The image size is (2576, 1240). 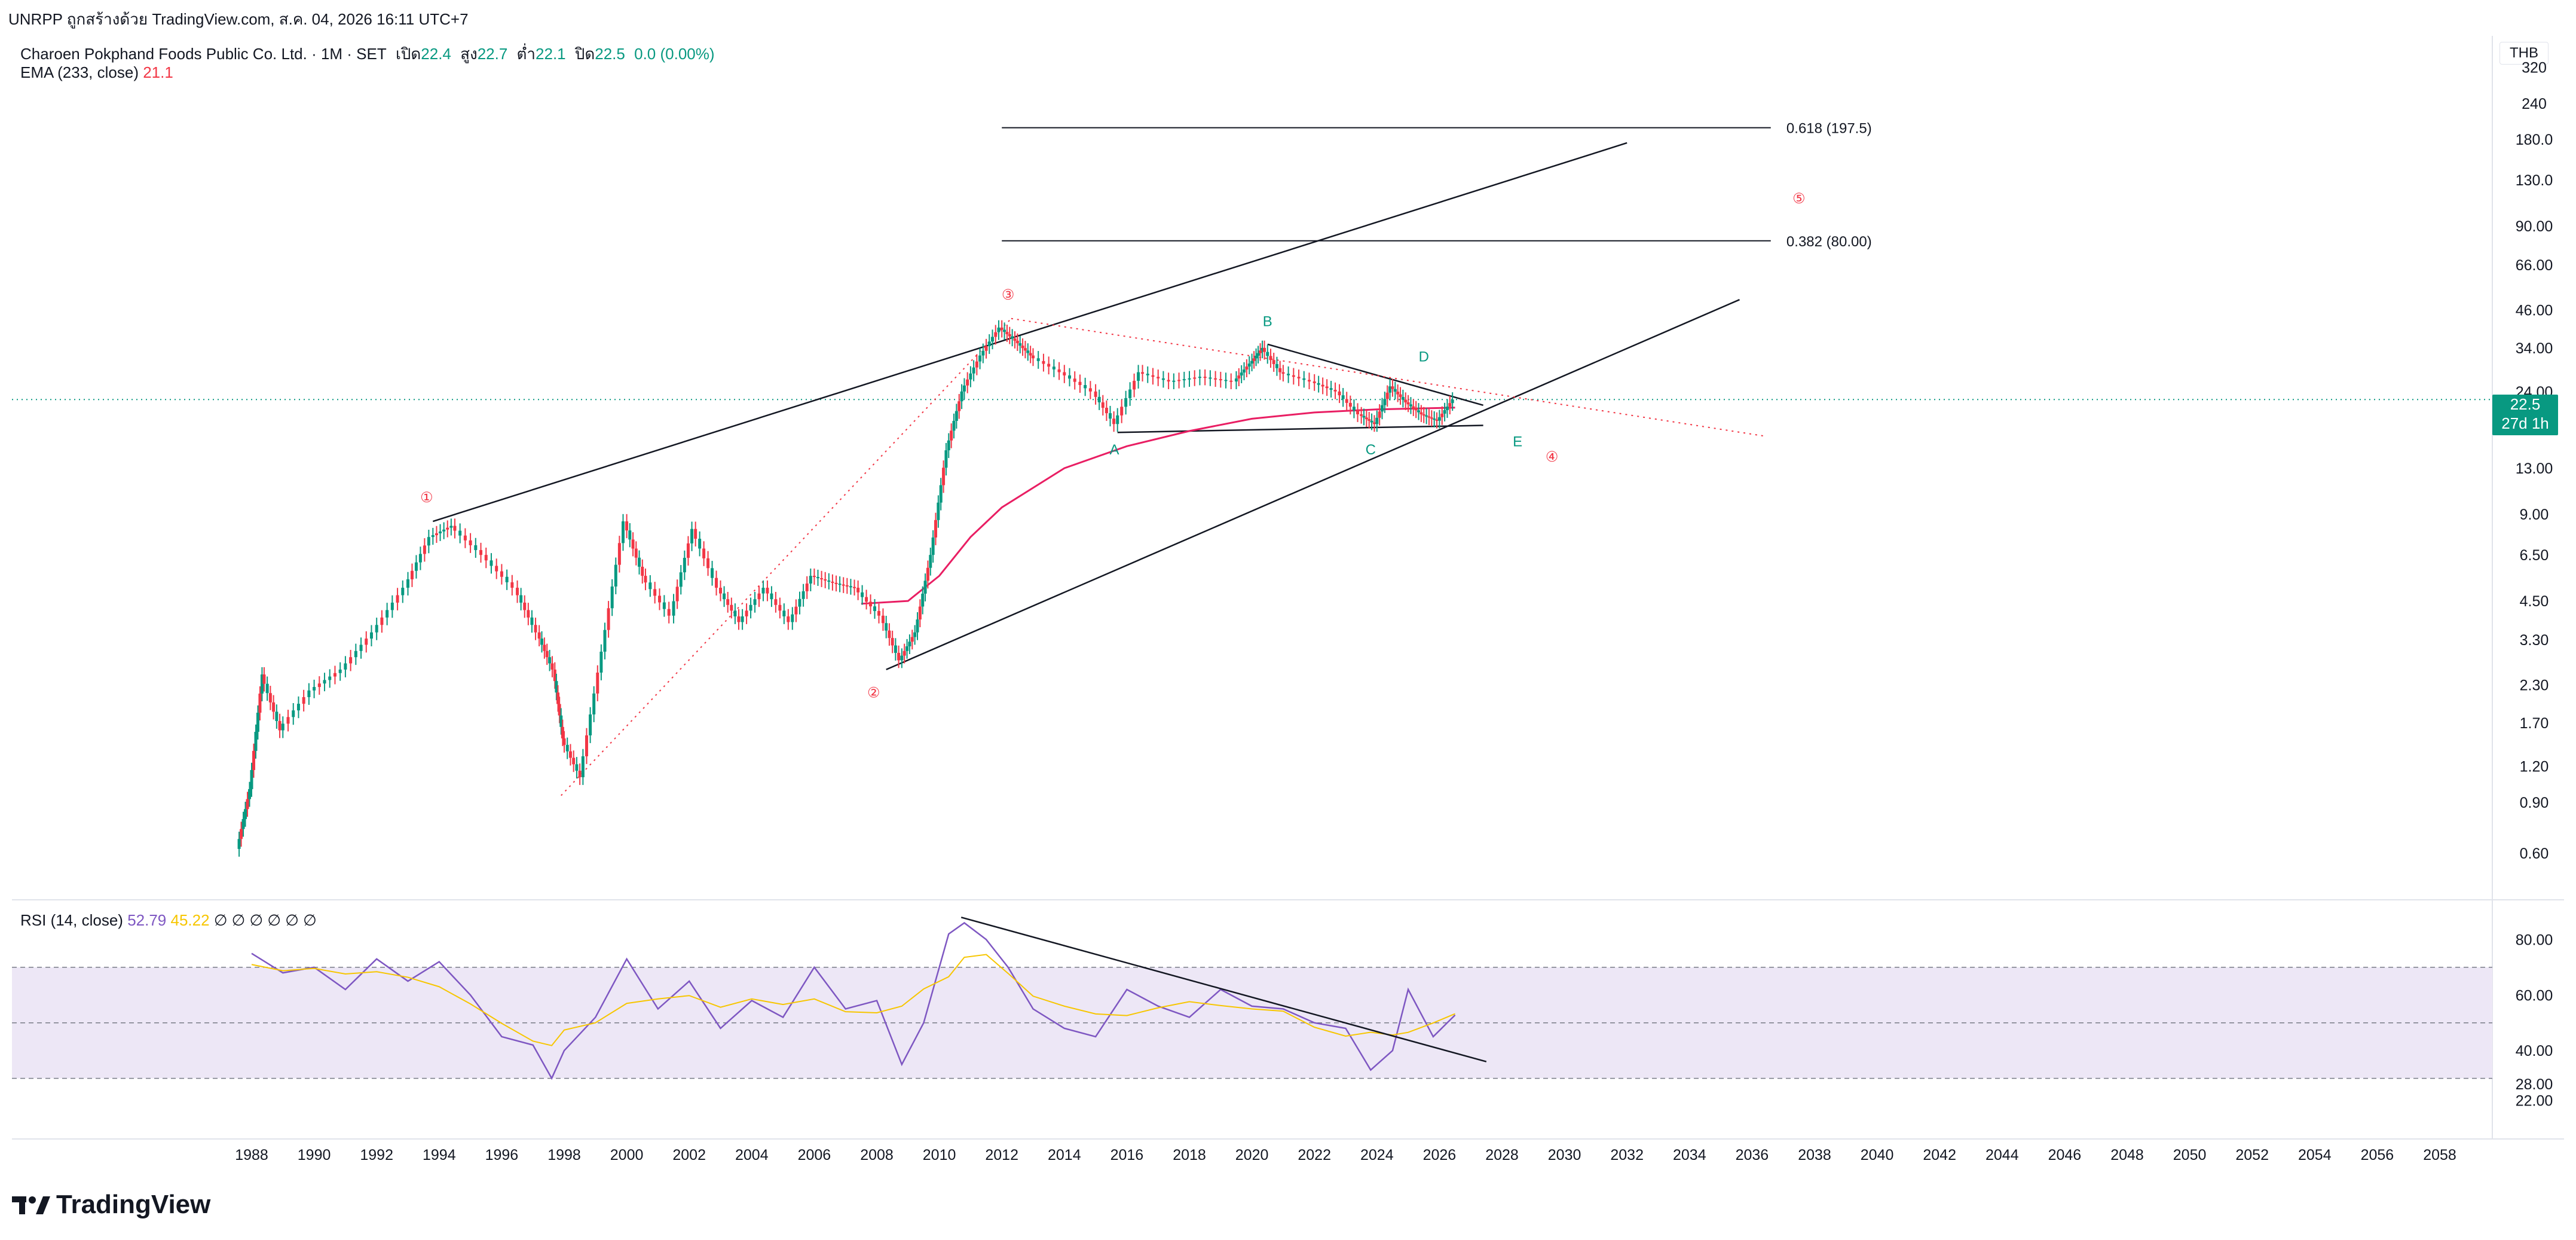 What do you see at coordinates (2534, 140) in the screenshot?
I see `price-tick-label: 180.0` at bounding box center [2534, 140].